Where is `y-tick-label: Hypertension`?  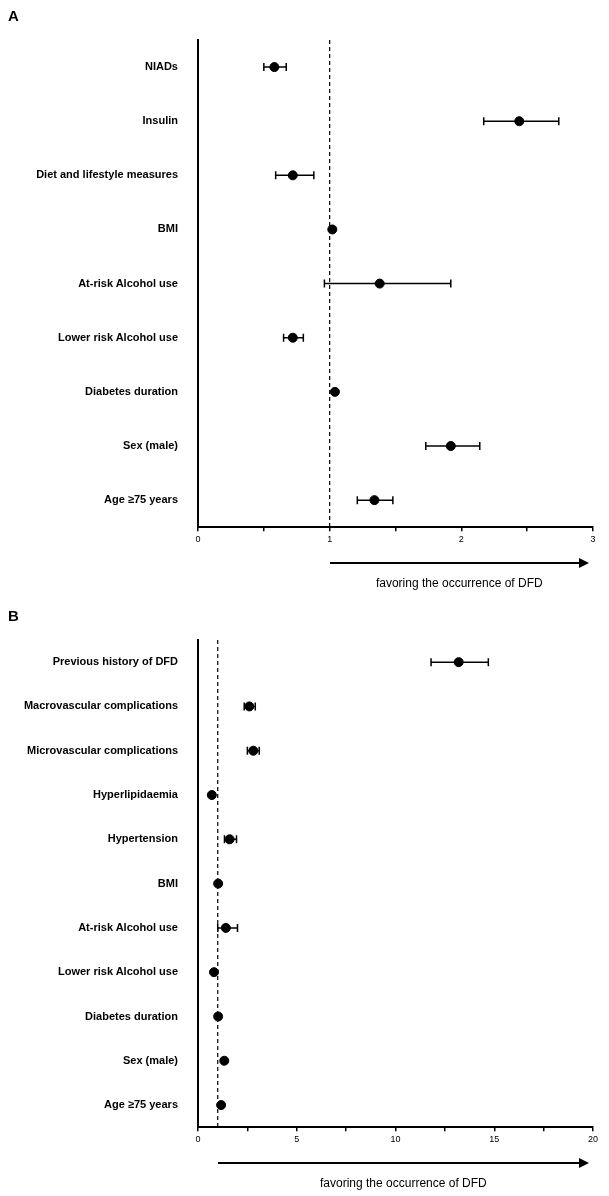
y-tick-label: Hypertension is located at coordinates (143, 838).